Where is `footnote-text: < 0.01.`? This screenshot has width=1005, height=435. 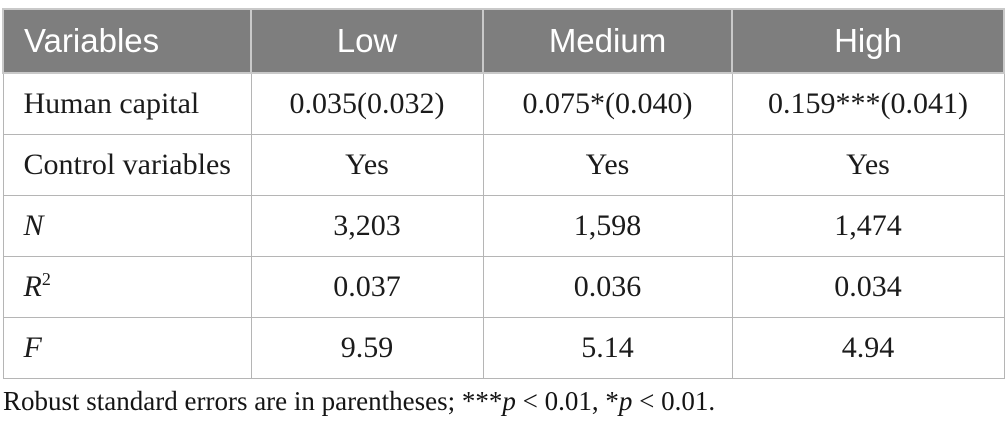 footnote-text: < 0.01. is located at coordinates (674, 401).